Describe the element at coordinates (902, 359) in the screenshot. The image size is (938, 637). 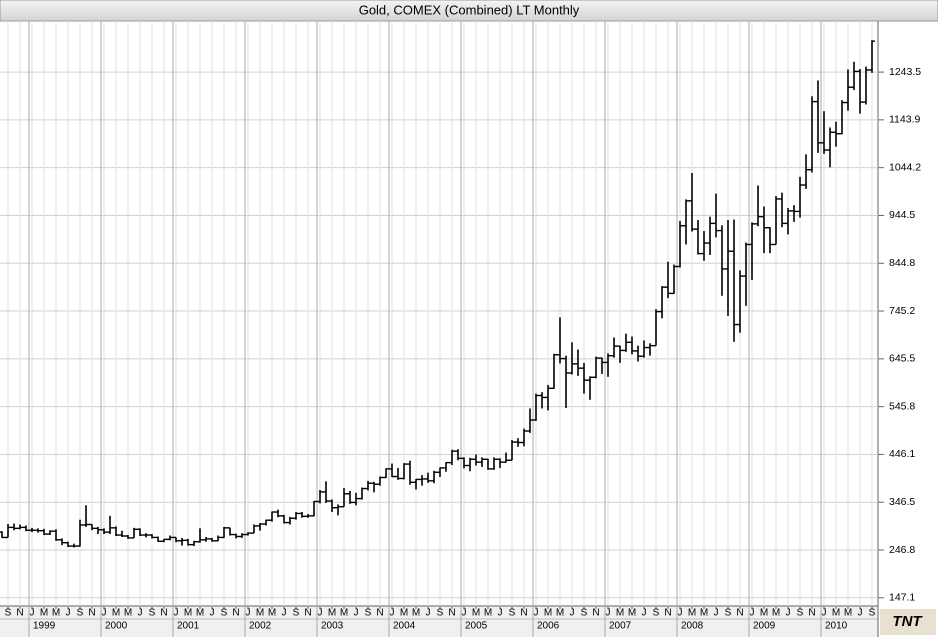
I see `y-tick-label: 645.5` at that location.